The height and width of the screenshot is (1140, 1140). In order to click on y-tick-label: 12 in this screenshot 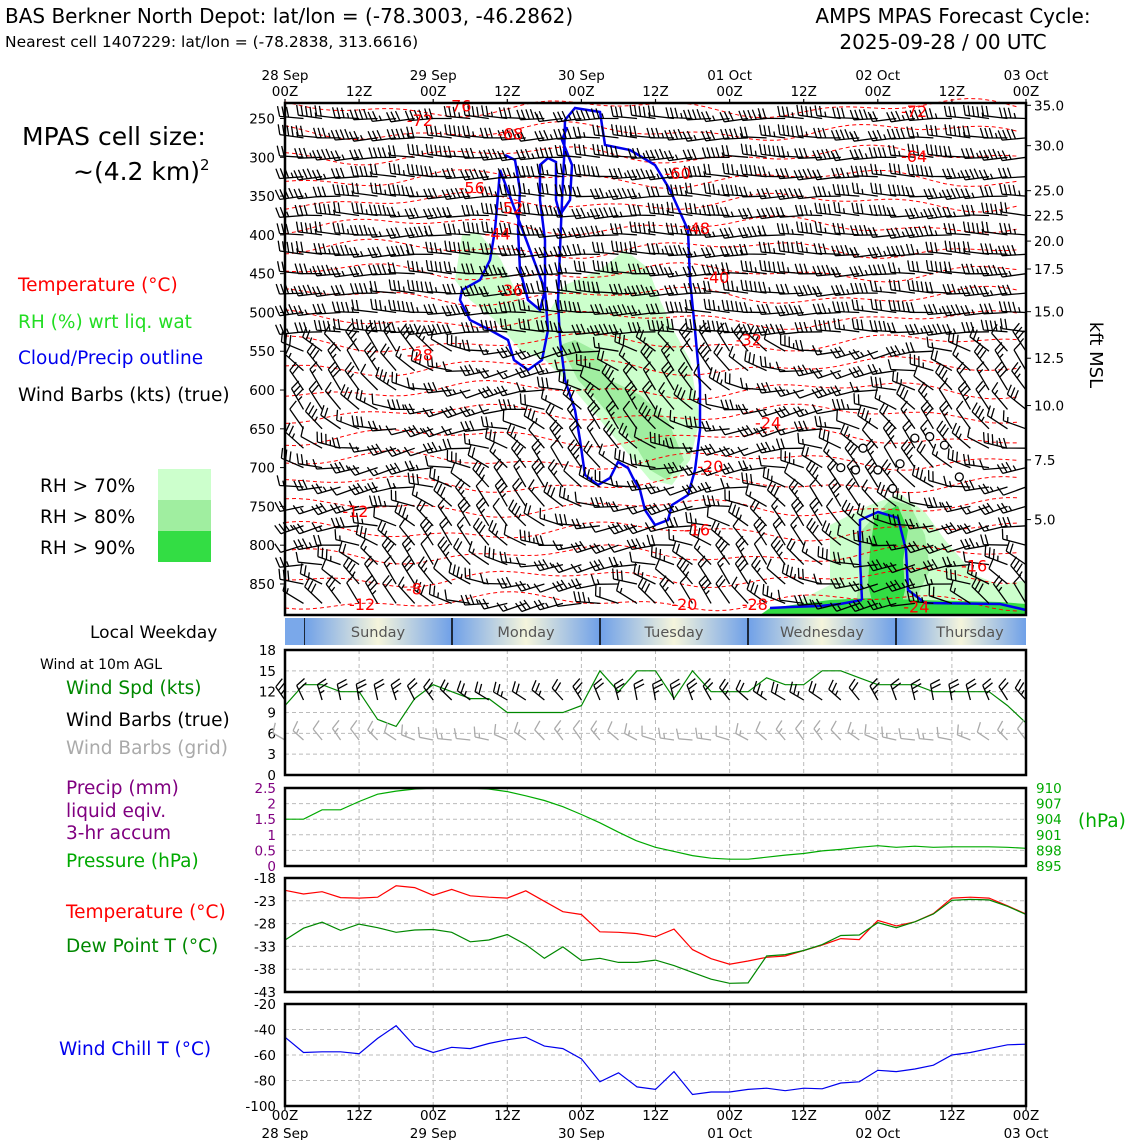, I will do `click(267, 693)`.